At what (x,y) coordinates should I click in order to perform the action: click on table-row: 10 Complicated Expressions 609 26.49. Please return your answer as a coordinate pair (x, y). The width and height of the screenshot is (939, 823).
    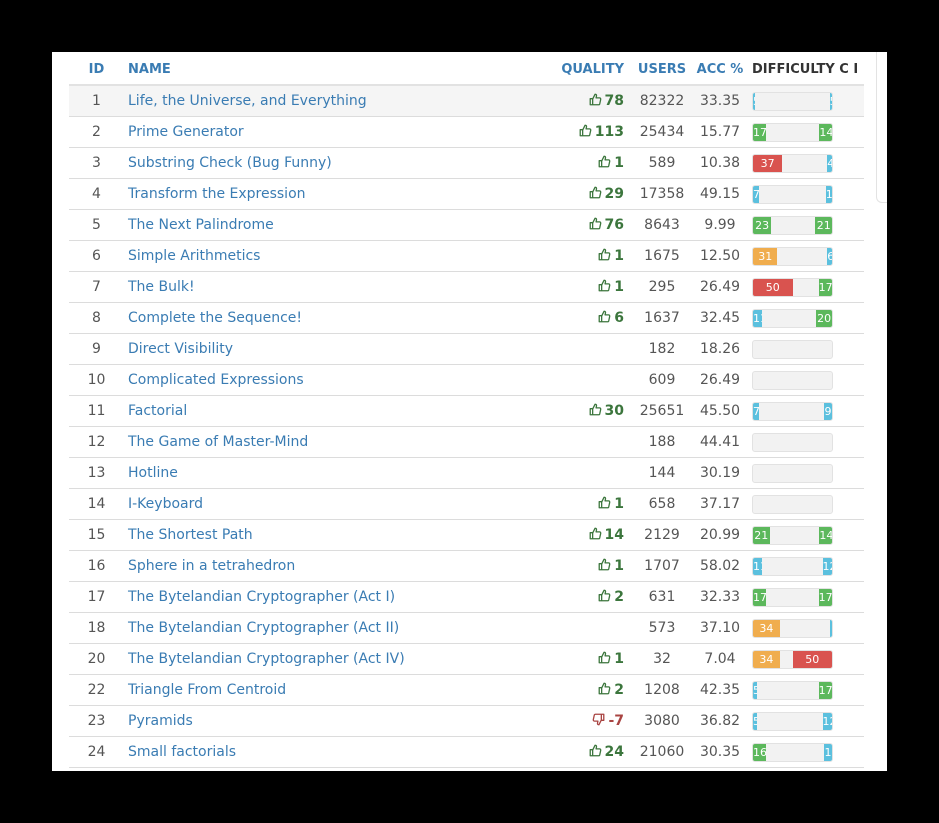
    Looking at the image, I should click on (466, 380).